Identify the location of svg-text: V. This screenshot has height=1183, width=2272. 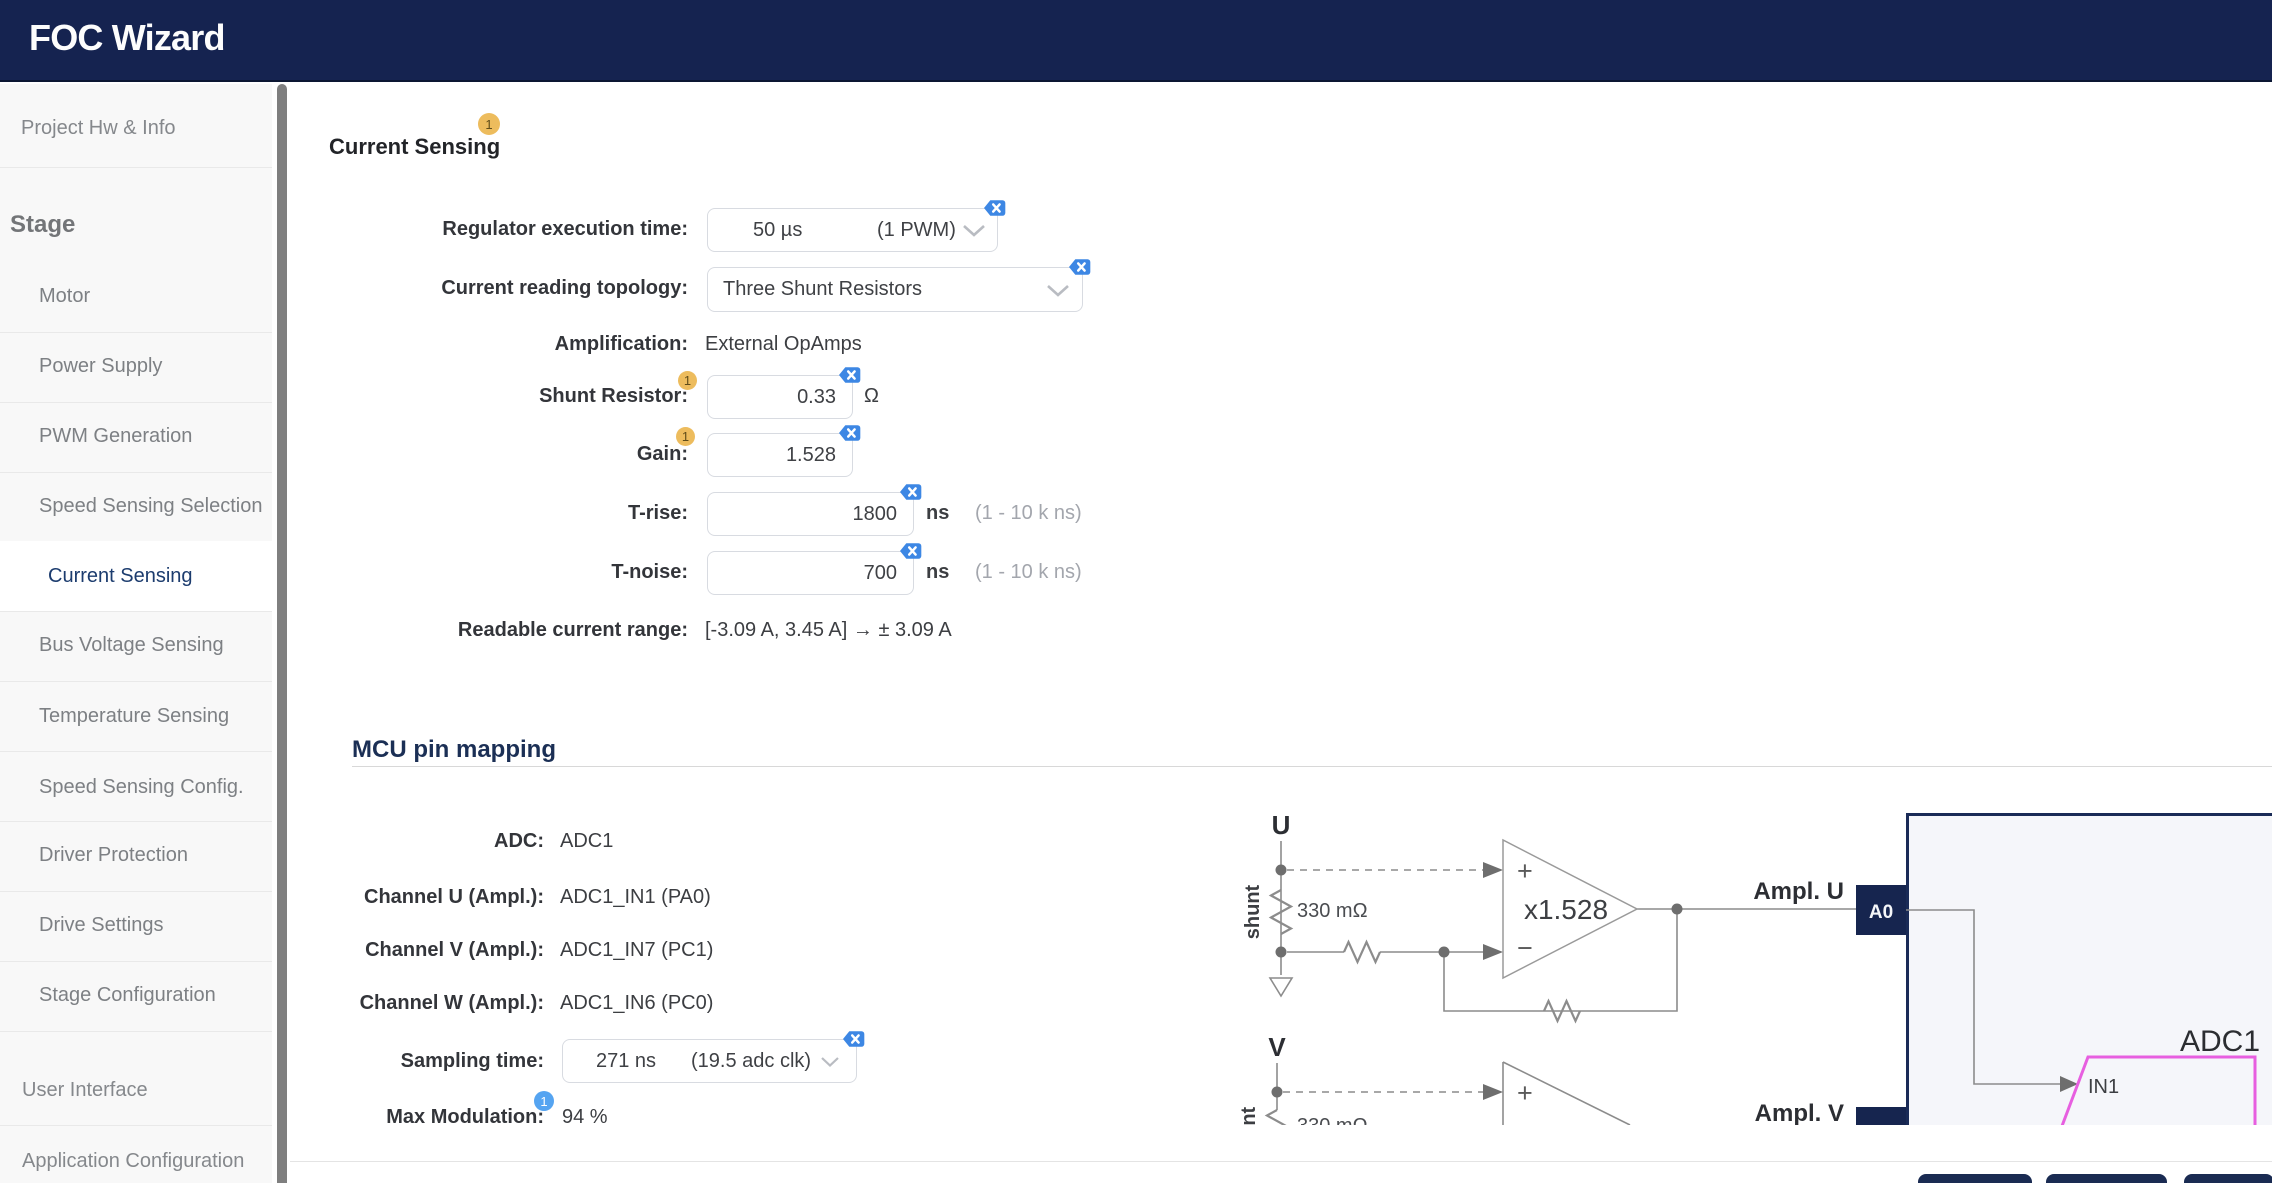
(1277, 1047).